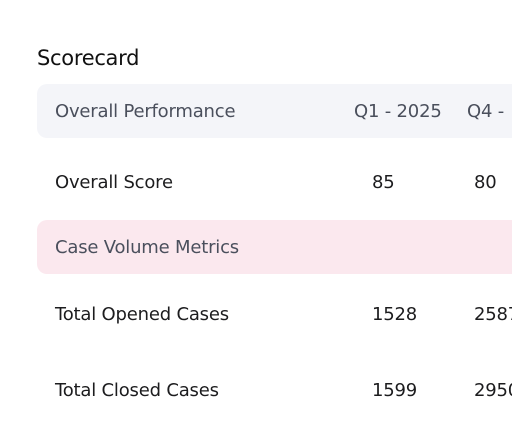 This screenshot has height=446, width=512. What do you see at coordinates (142, 314) in the screenshot?
I see `row-label-total-opened-cases: Total Opened Cases` at bounding box center [142, 314].